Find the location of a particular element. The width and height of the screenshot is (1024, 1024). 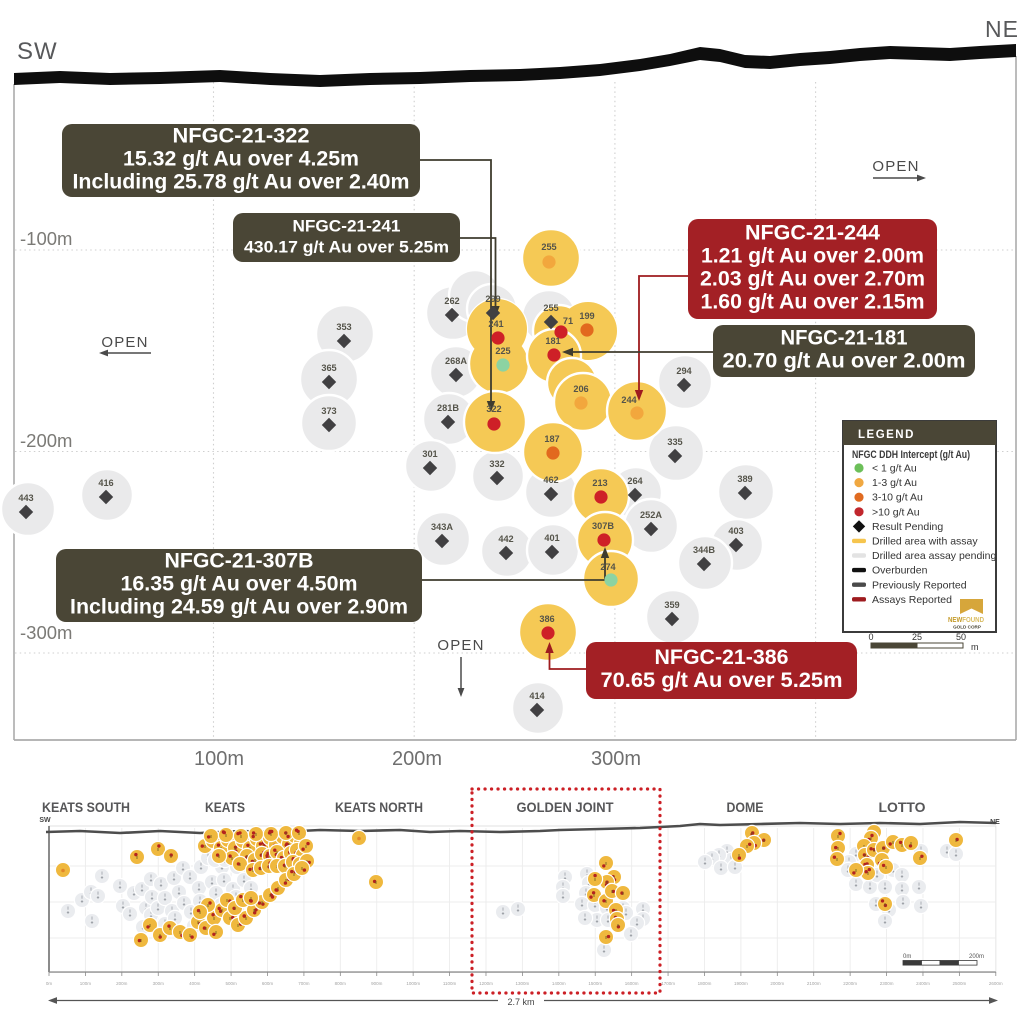

svg-text: 3-10 g/t Au is located at coordinates (897, 498).